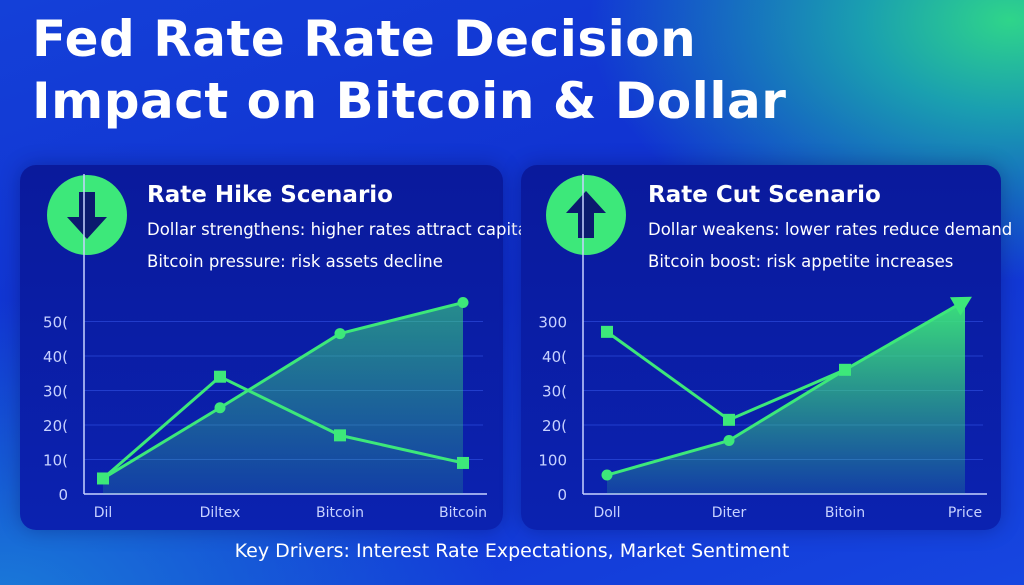 Image resolution: width=1024 pixels, height=585 pixels. What do you see at coordinates (960, 306) in the screenshot?
I see `arrowhead-marker` at bounding box center [960, 306].